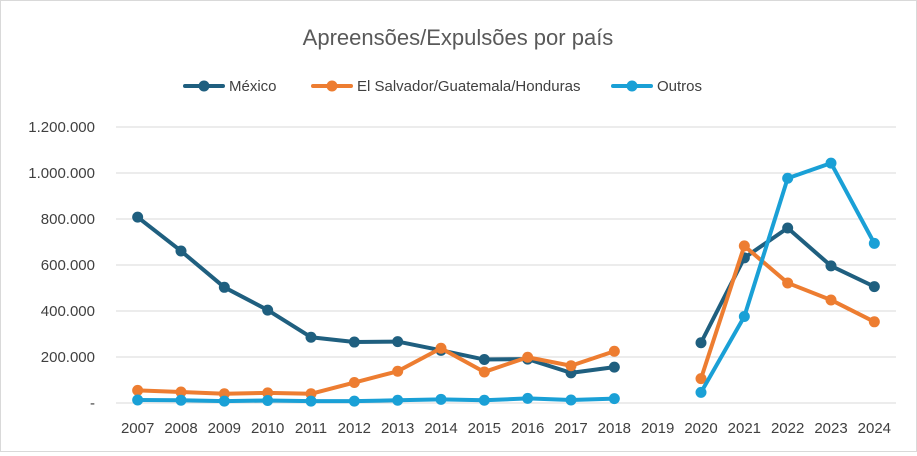 The width and height of the screenshot is (917, 456). I want to click on x-tick-label: 2022, so click(787, 428).